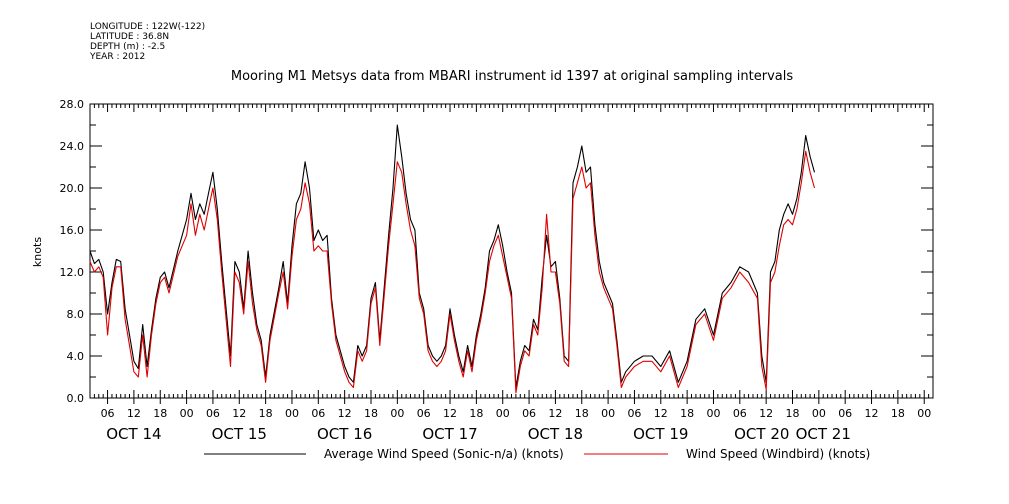  I want to click on y-tick-label: 20.0, so click(72, 188).